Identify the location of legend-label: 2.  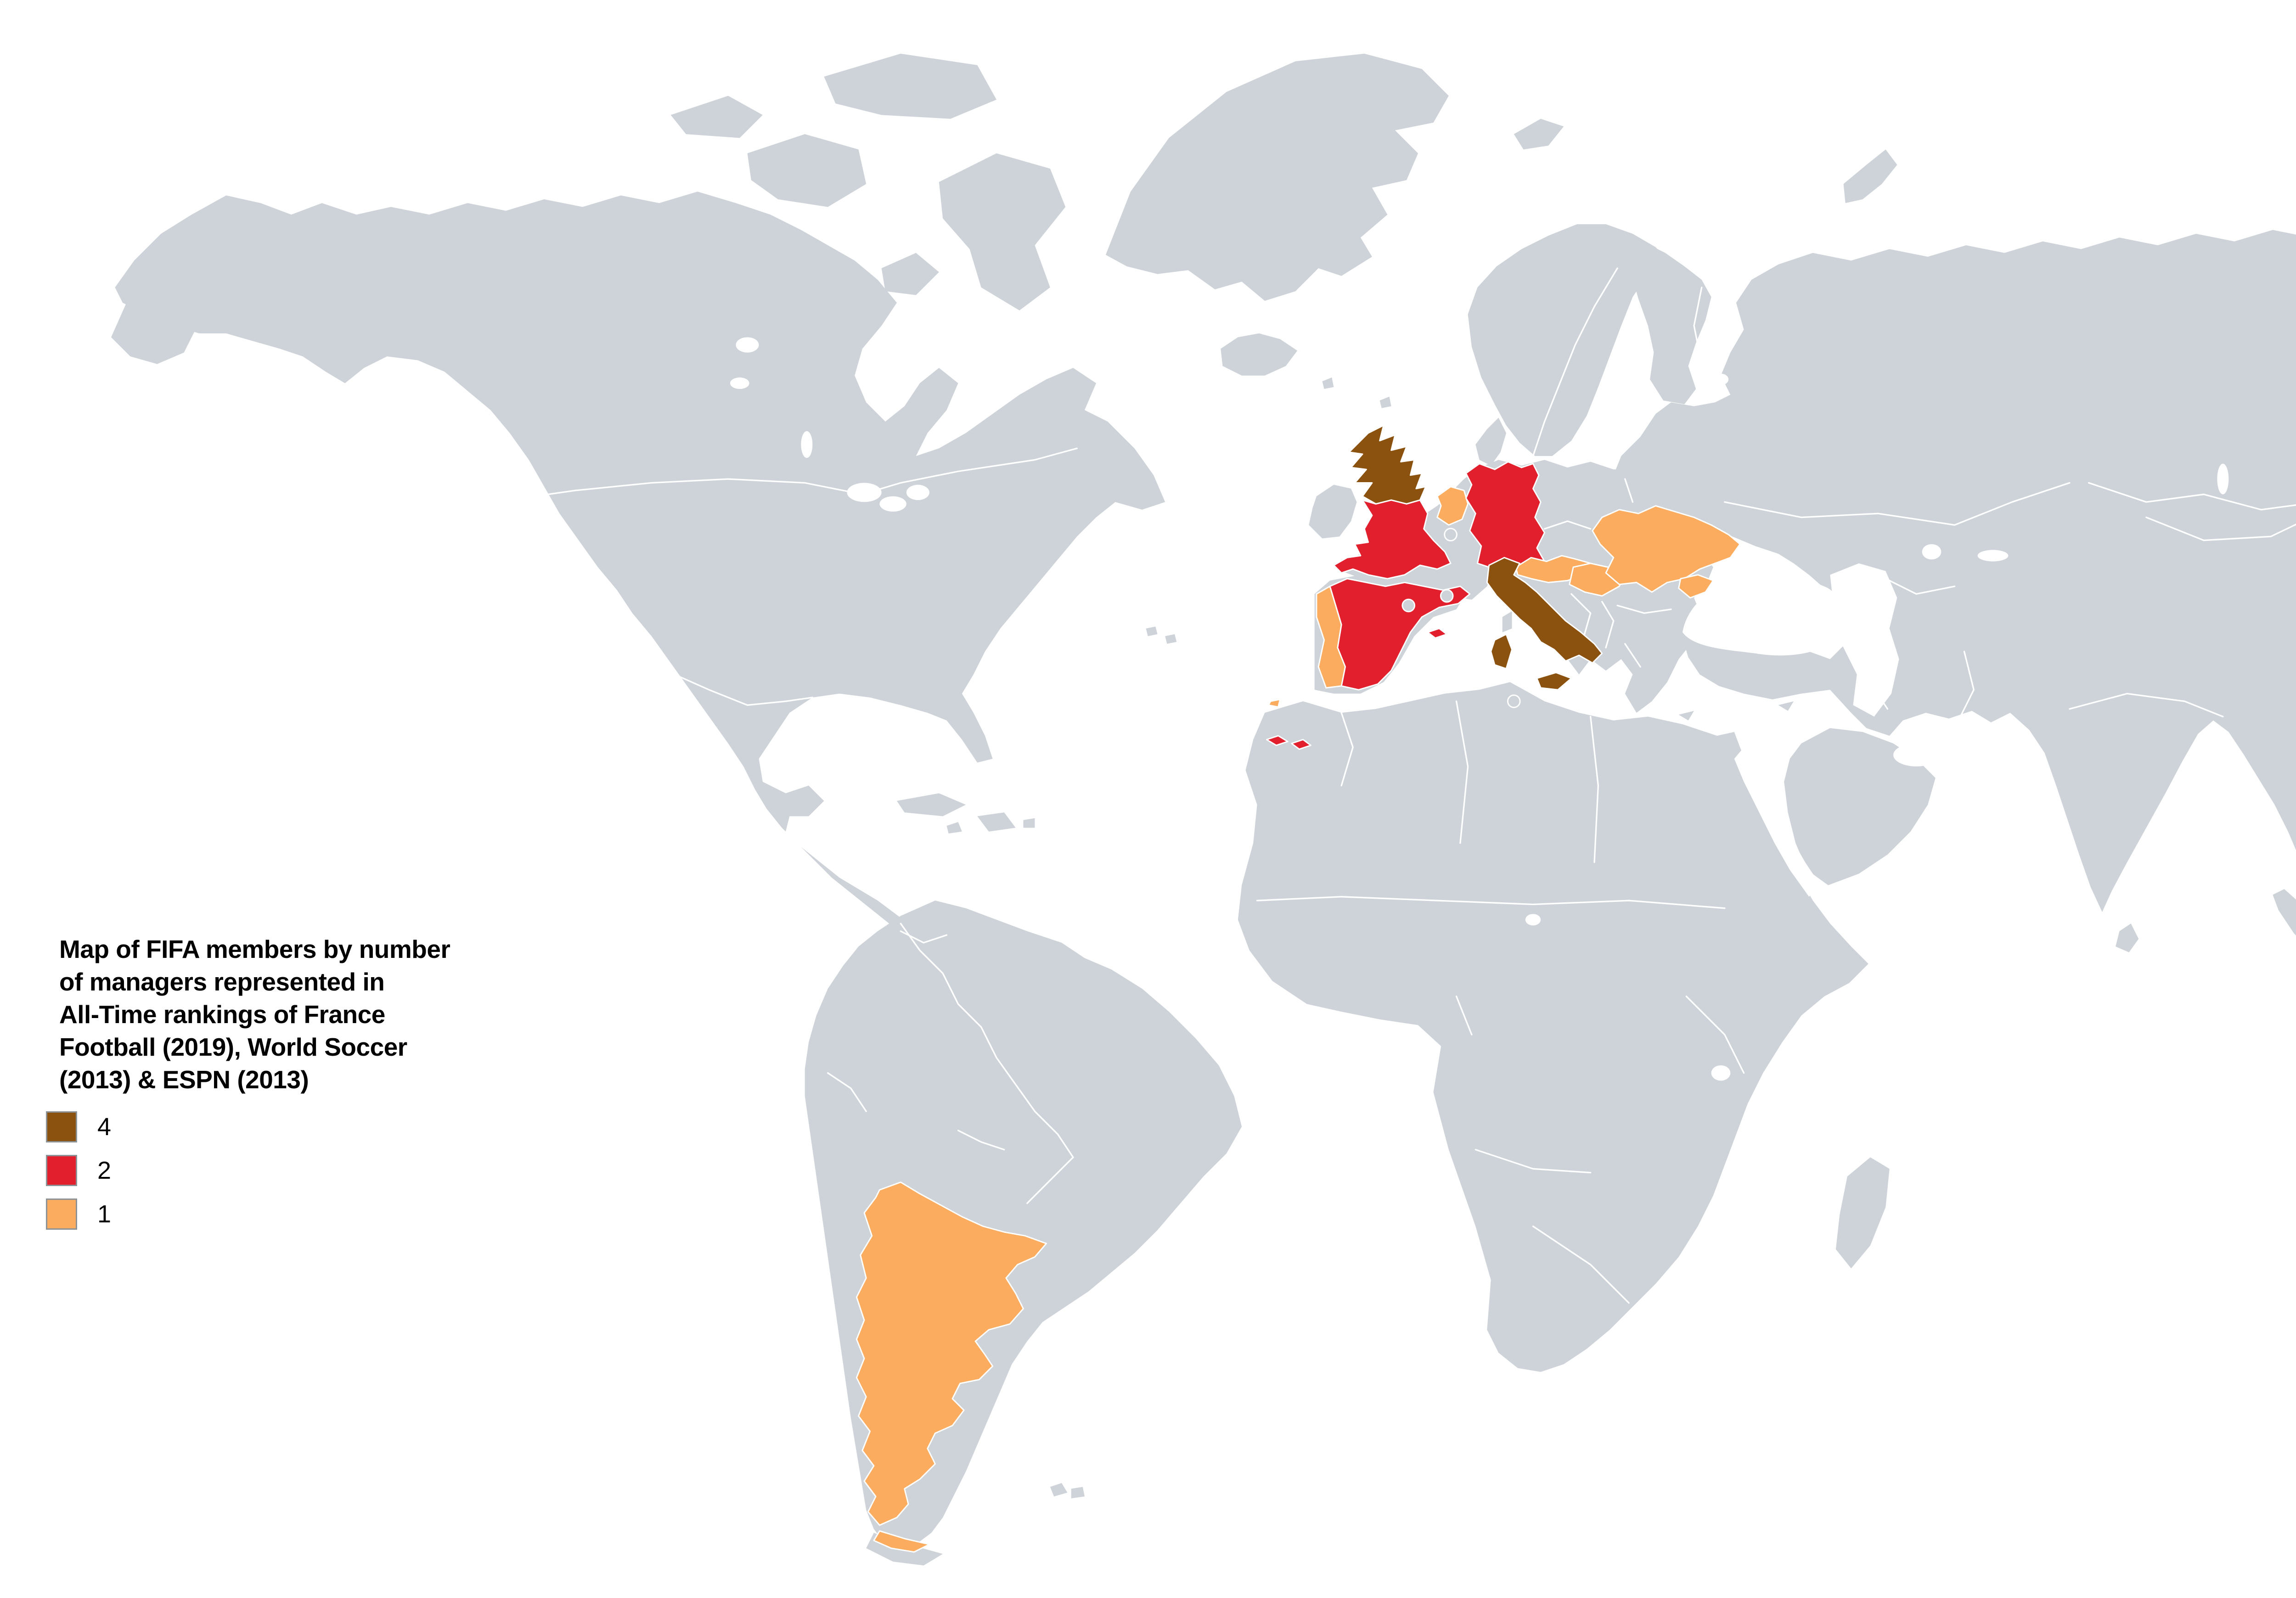
(104, 1170).